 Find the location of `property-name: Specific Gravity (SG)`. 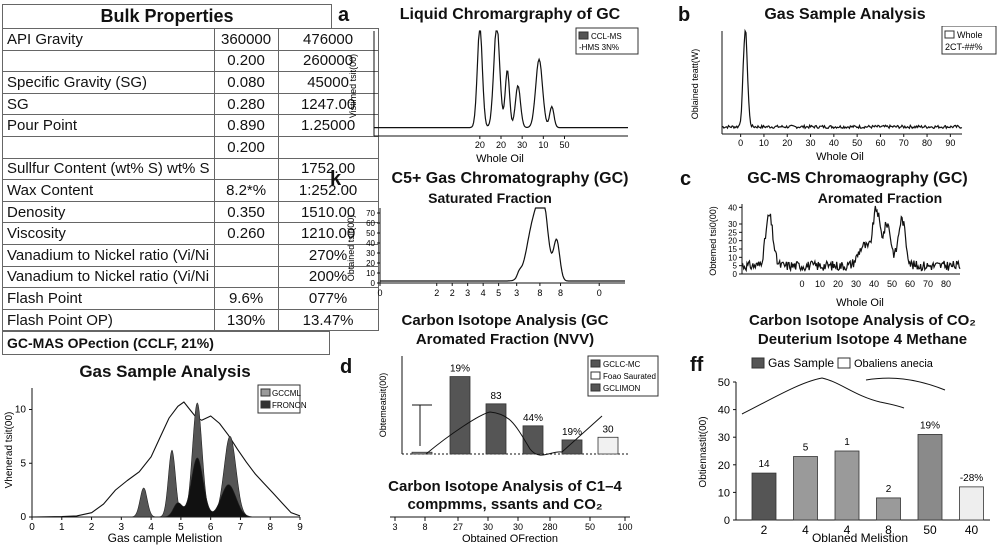

property-name: Specific Gravity (SG) is located at coordinates (108, 82).